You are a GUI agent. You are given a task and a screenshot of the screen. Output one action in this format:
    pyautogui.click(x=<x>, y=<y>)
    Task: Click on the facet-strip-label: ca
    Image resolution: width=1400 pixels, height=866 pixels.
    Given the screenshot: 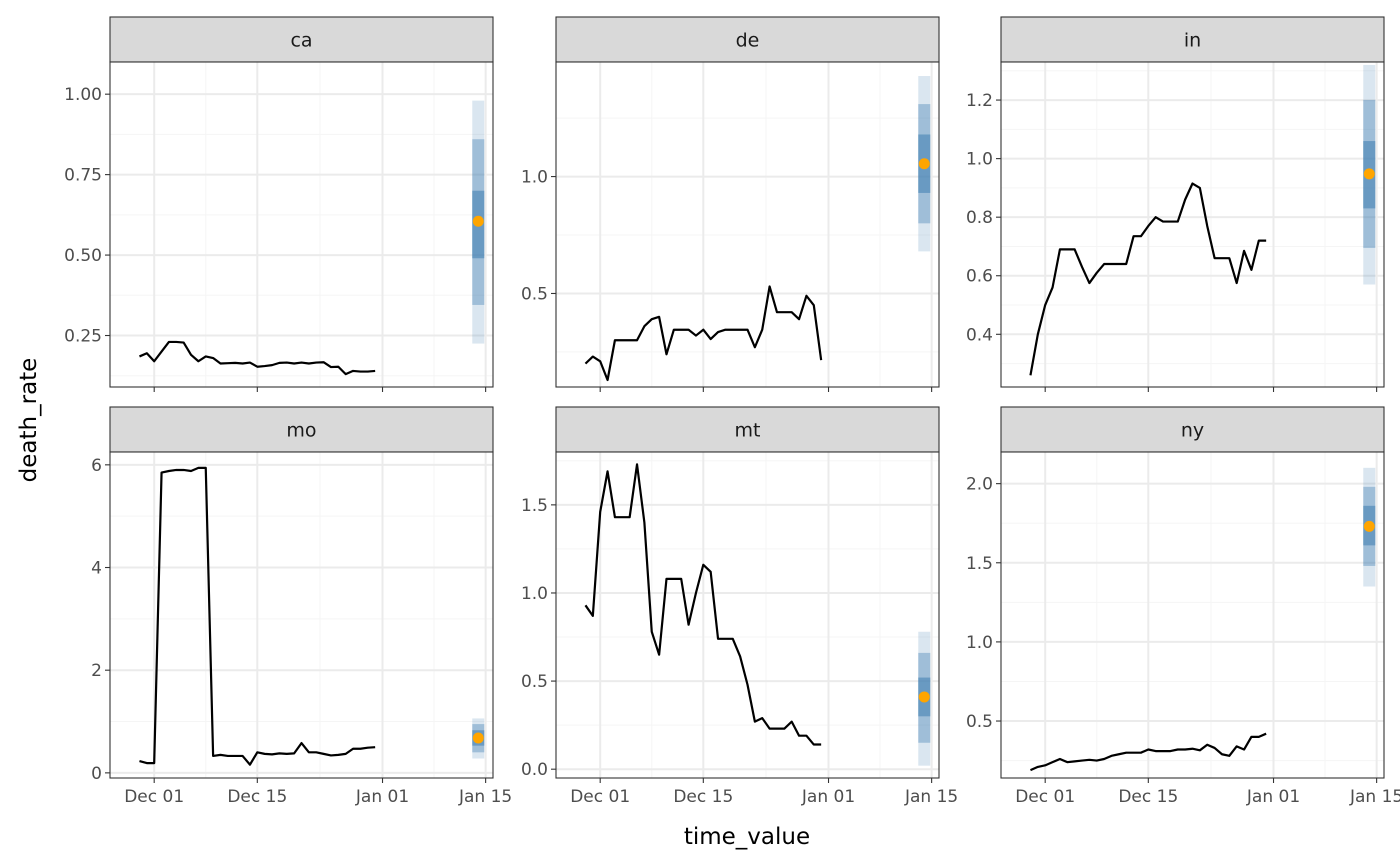 What is the action you would take?
    pyautogui.click(x=301, y=41)
    